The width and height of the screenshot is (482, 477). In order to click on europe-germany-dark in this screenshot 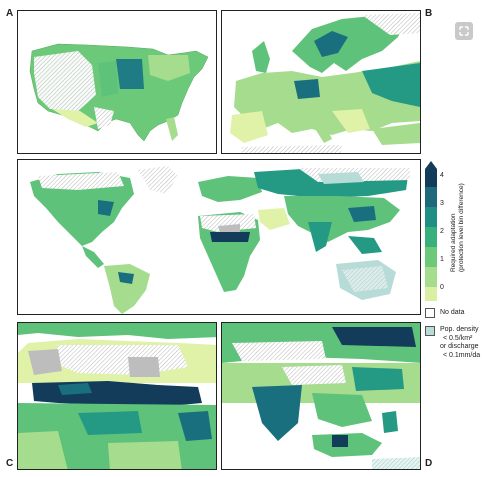, I will do `click(307, 89)`.